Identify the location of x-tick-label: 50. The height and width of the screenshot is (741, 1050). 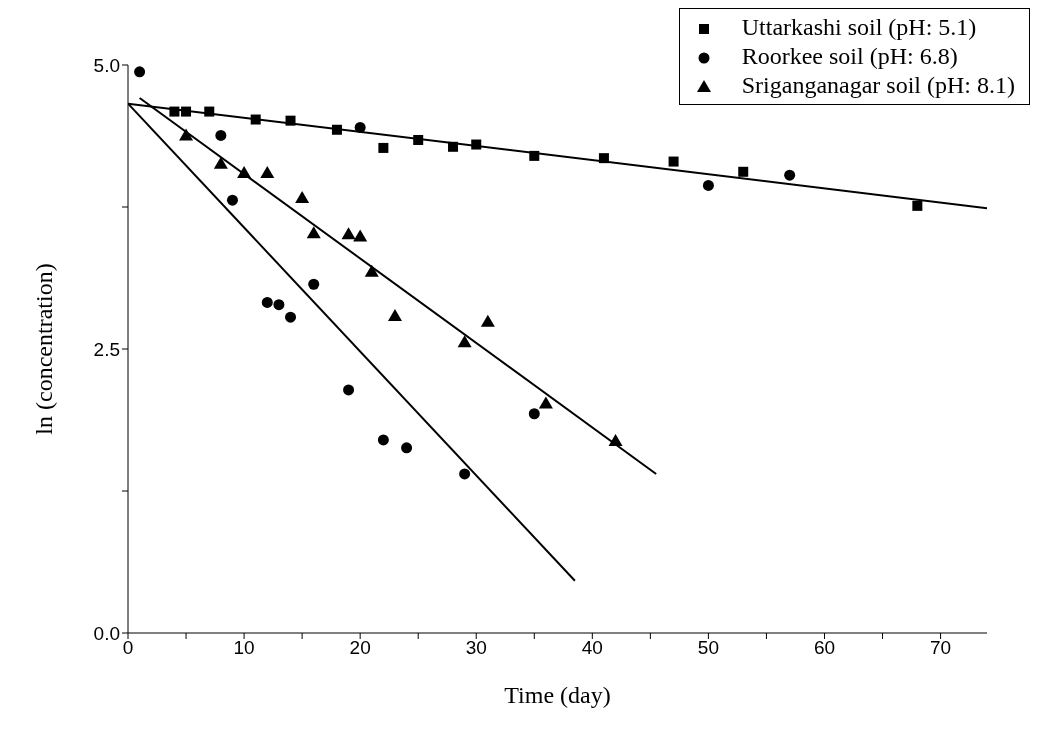
(708, 648).